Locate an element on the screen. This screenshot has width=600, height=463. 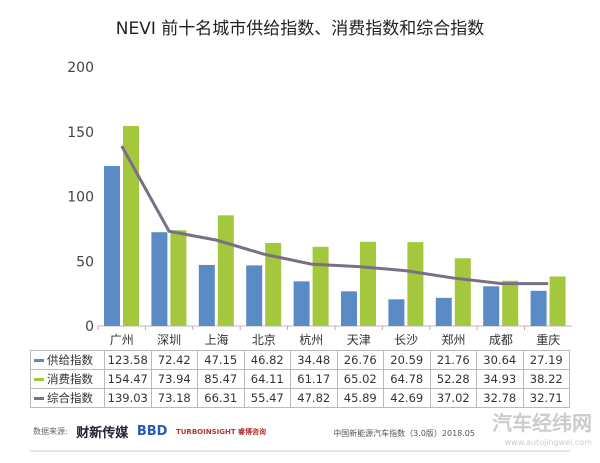
table-cell: 73.18 is located at coordinates (174, 398).